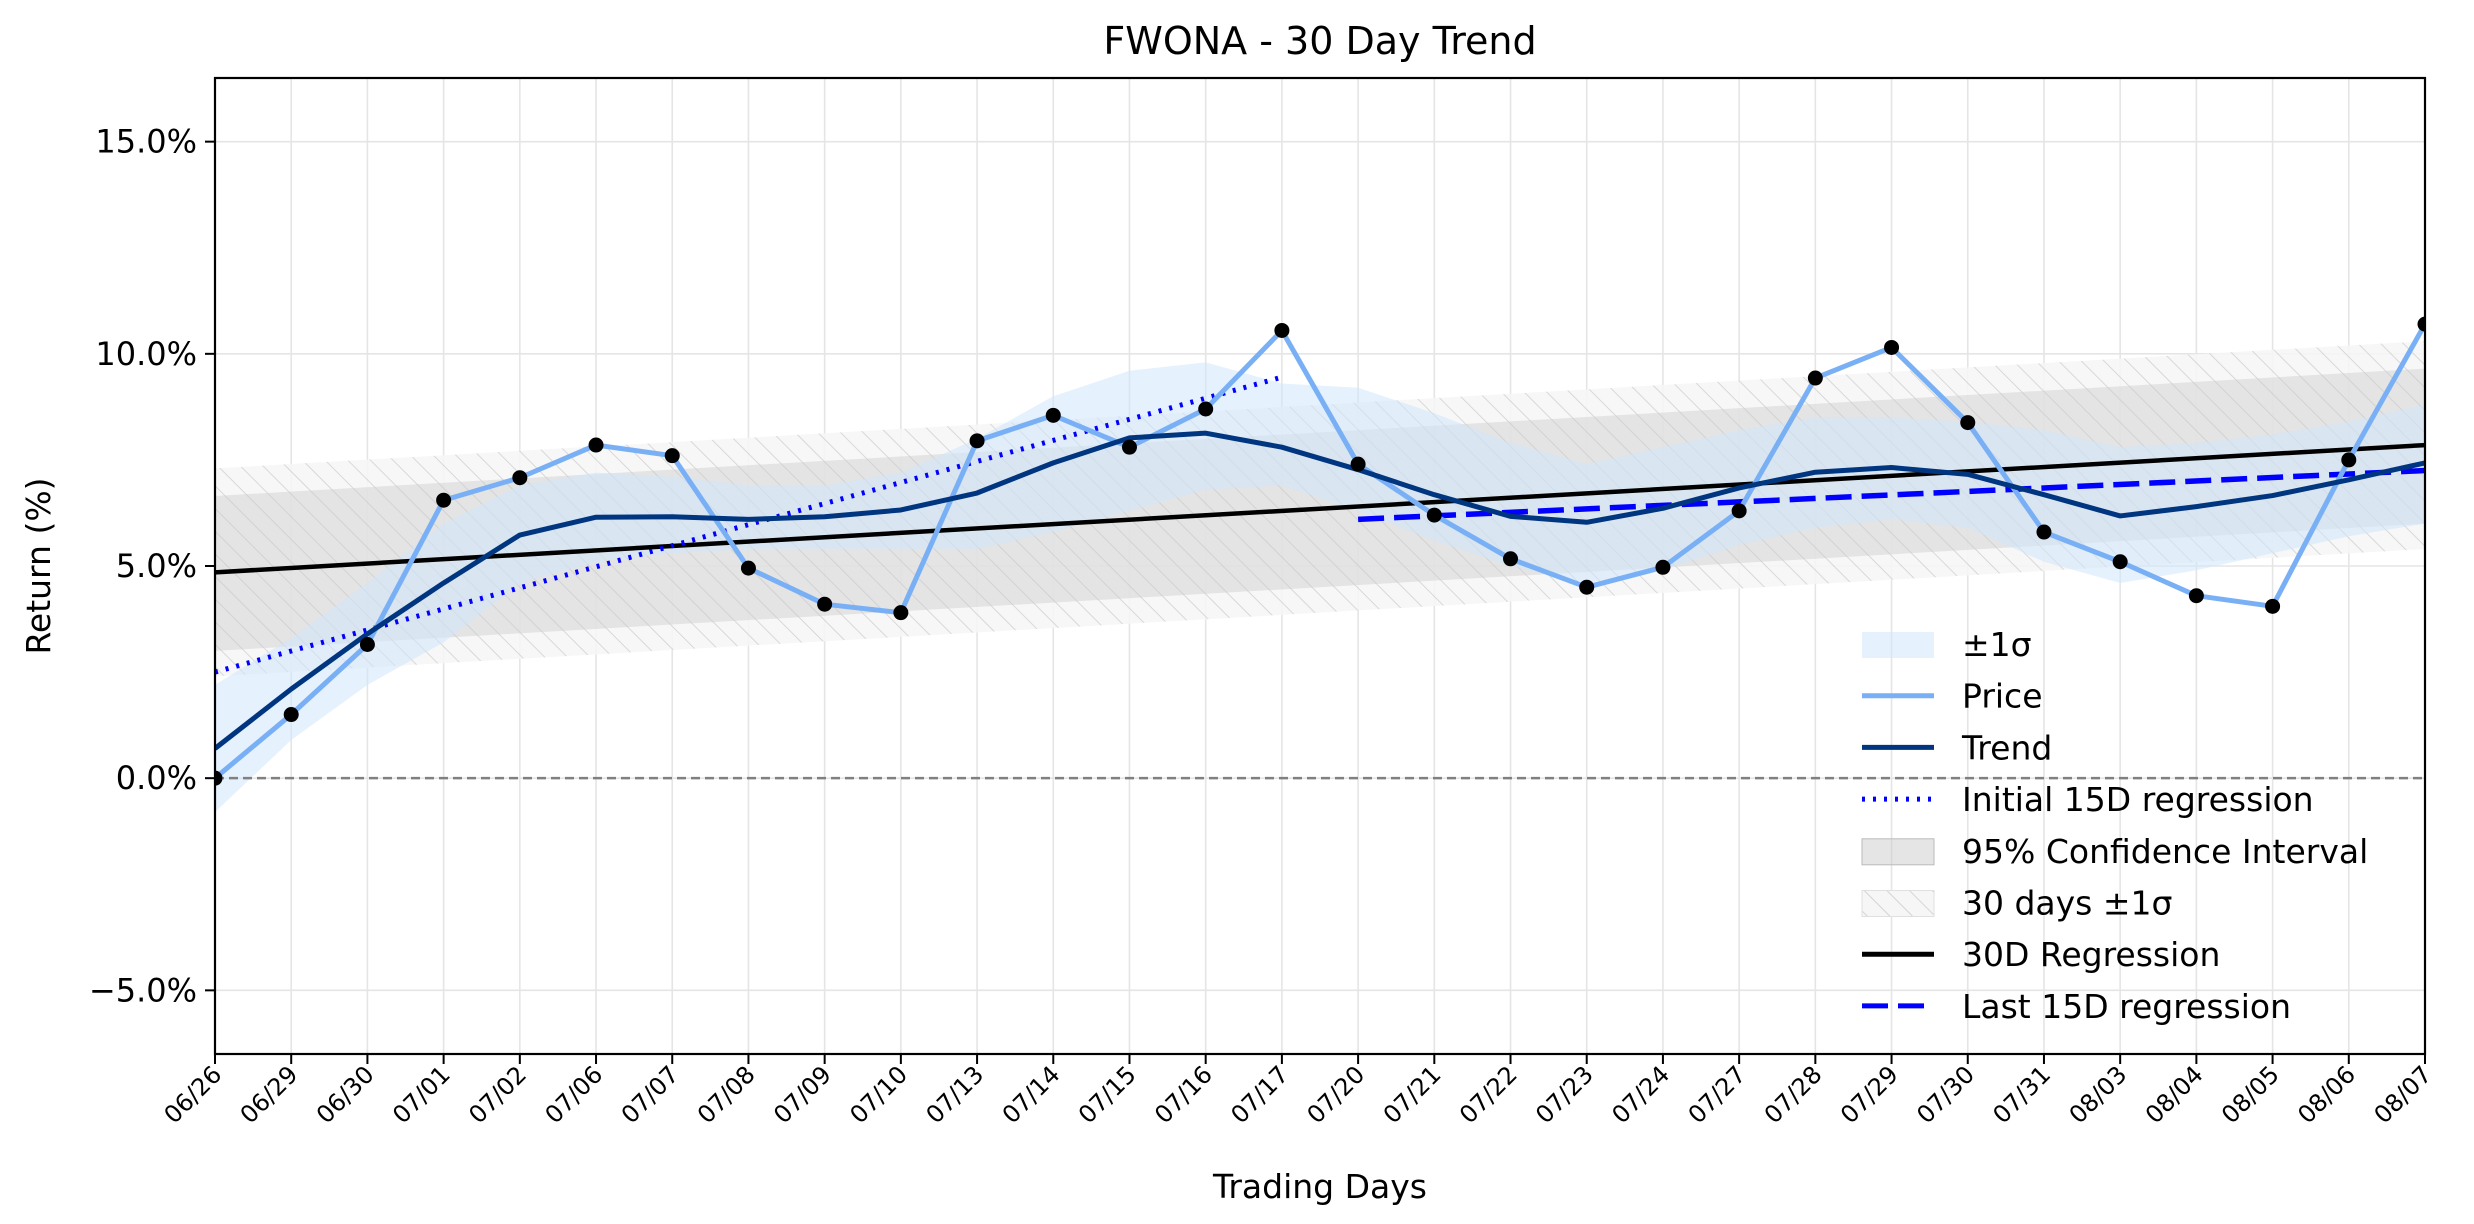 This screenshot has width=2474, height=1224. What do you see at coordinates (193, 1094) in the screenshot?
I see `x-tick-label: 06/26` at bounding box center [193, 1094].